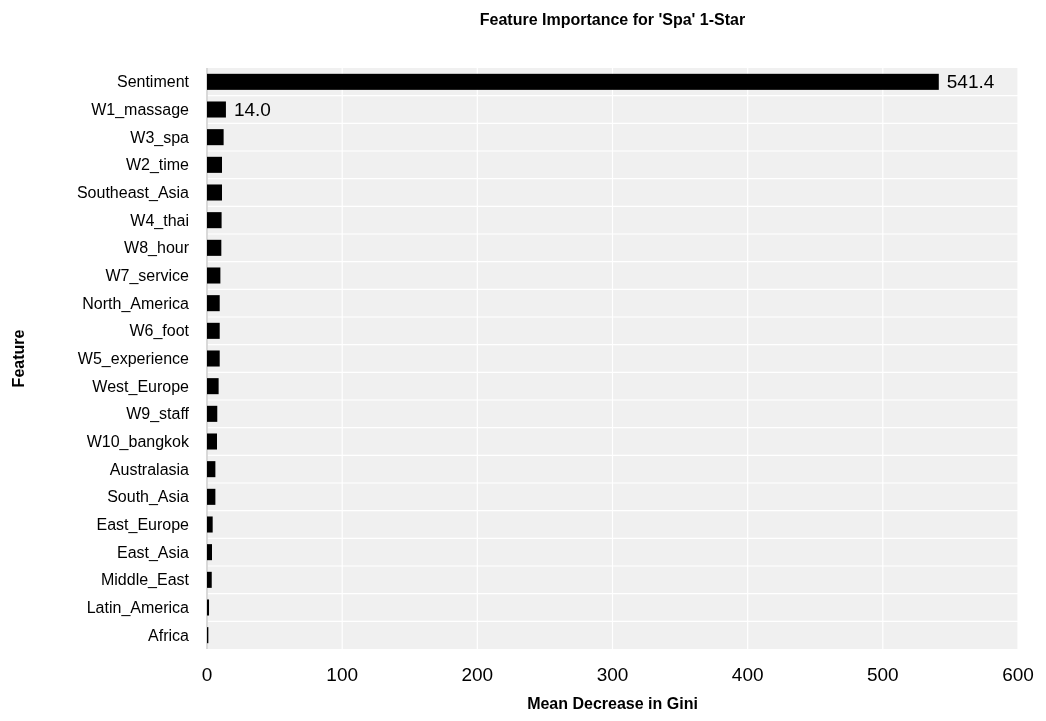 The image size is (1046, 721). I want to click on y-tick-label: W2_time, so click(157, 165).